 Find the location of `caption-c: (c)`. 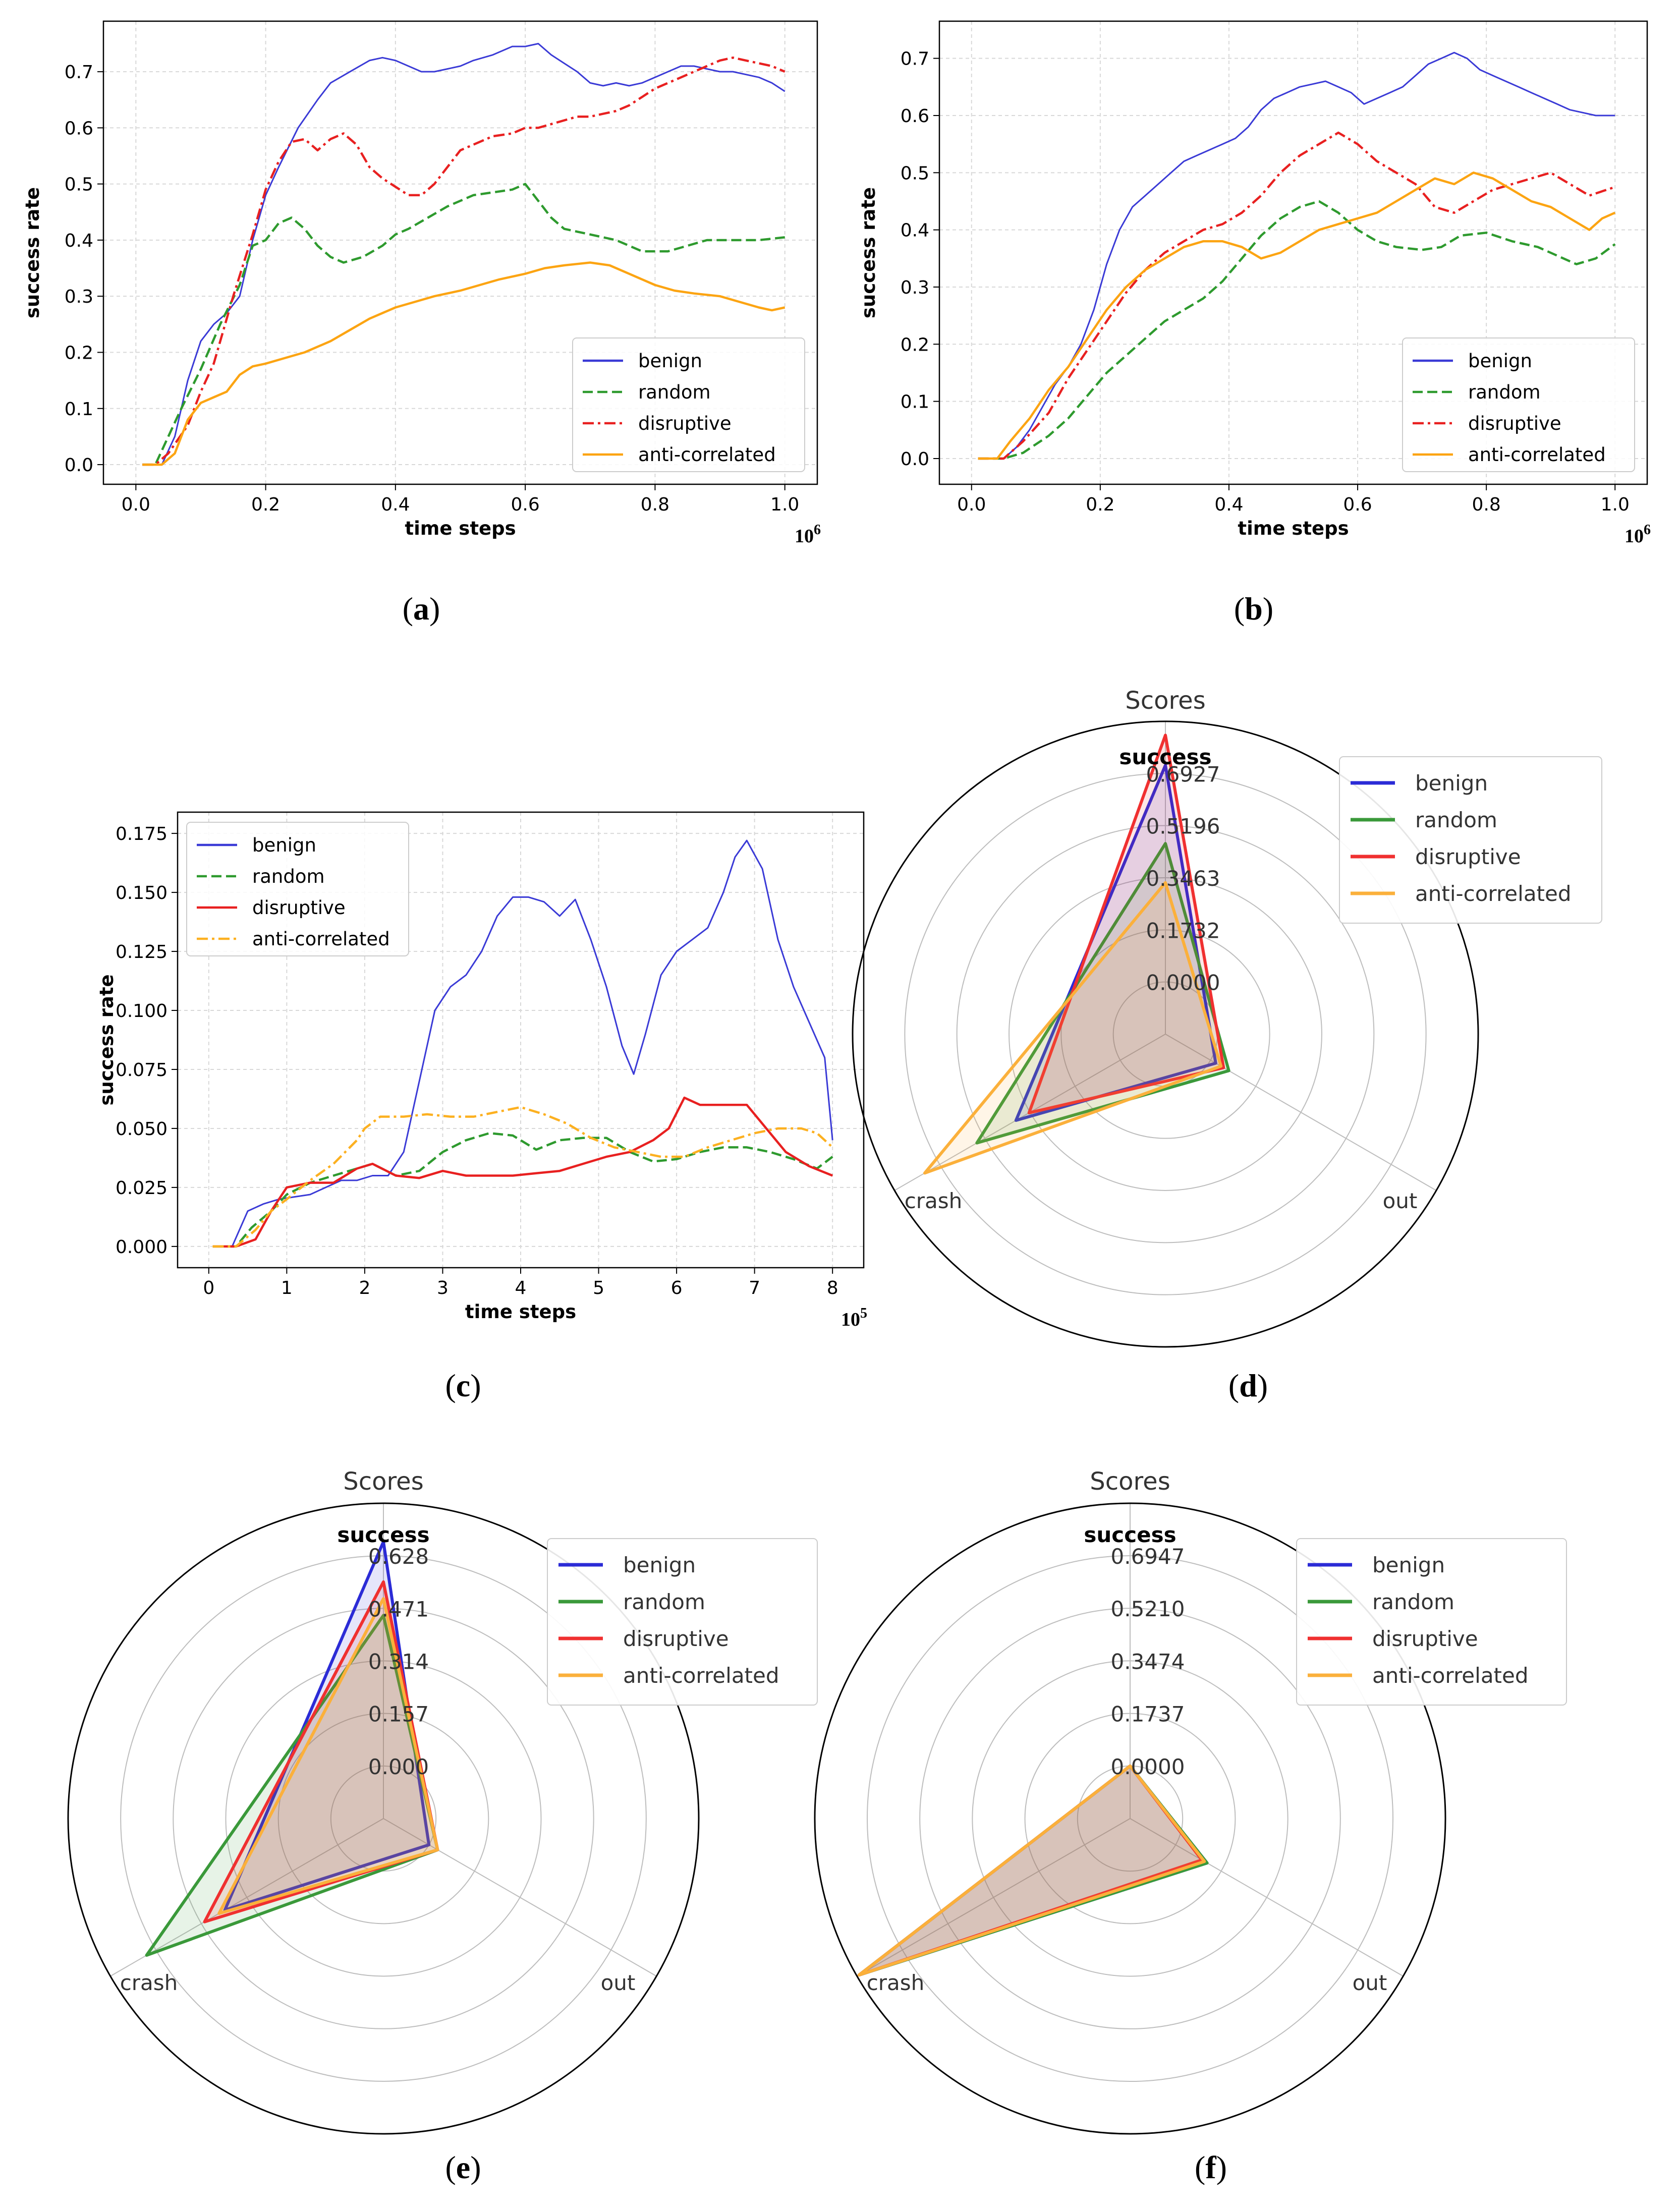

caption-c: (c) is located at coordinates (463, 1385).